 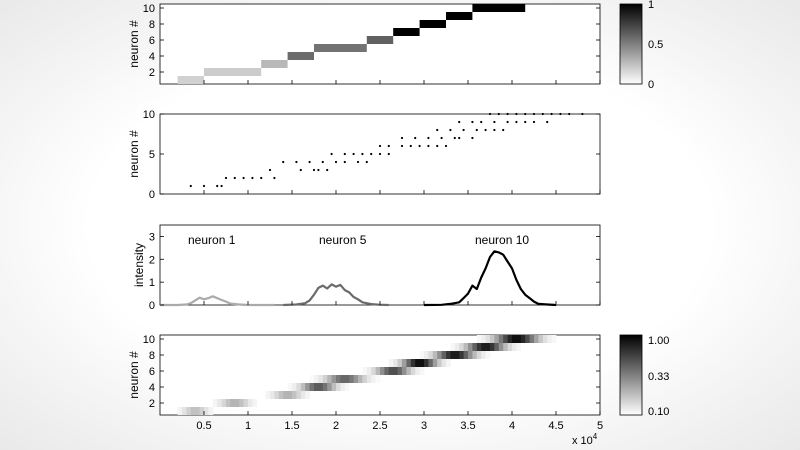 I want to click on x-axis-multiplier: x 104, so click(x=585, y=439).